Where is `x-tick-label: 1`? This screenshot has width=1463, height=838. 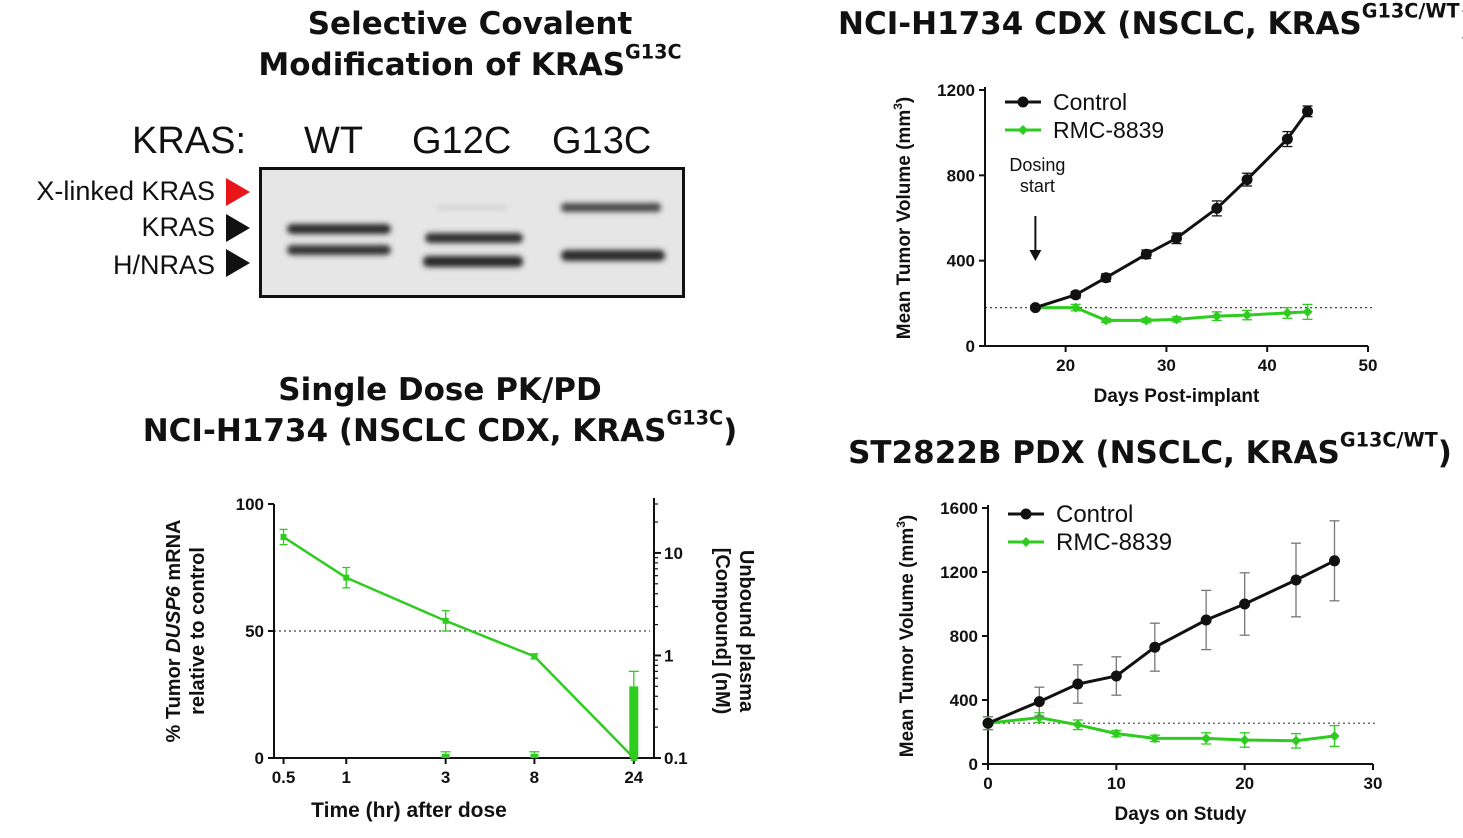
x-tick-label: 1 is located at coordinates (346, 777).